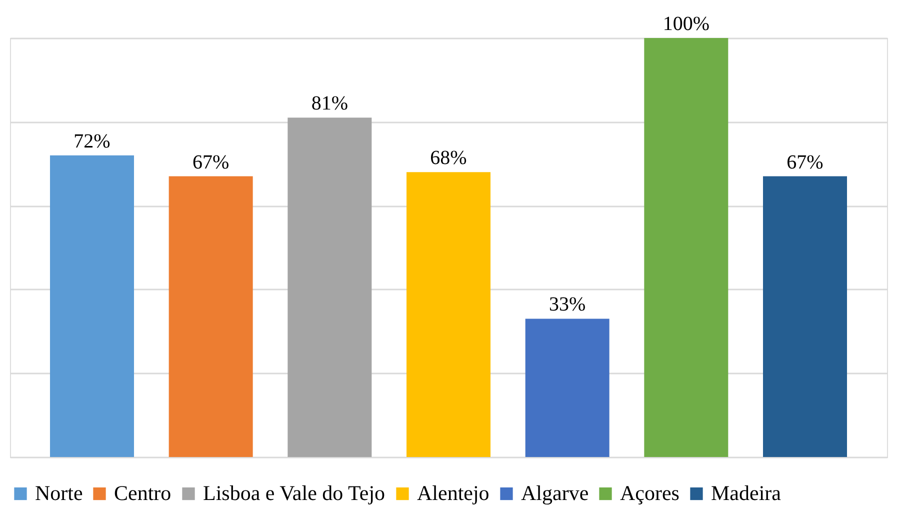  What do you see at coordinates (329, 103) in the screenshot?
I see `data-label: 81%` at bounding box center [329, 103].